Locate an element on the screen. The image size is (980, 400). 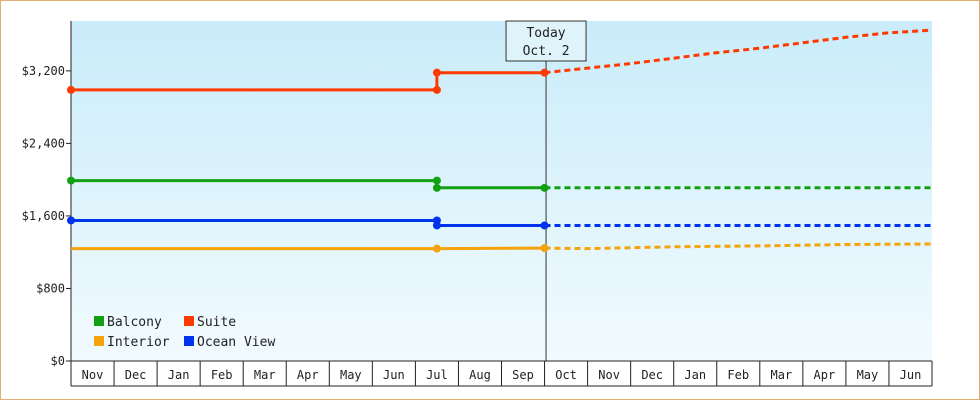
y-axis: $0 $800 $1,600 $2,400 $3,200 is located at coordinates (47, 194).